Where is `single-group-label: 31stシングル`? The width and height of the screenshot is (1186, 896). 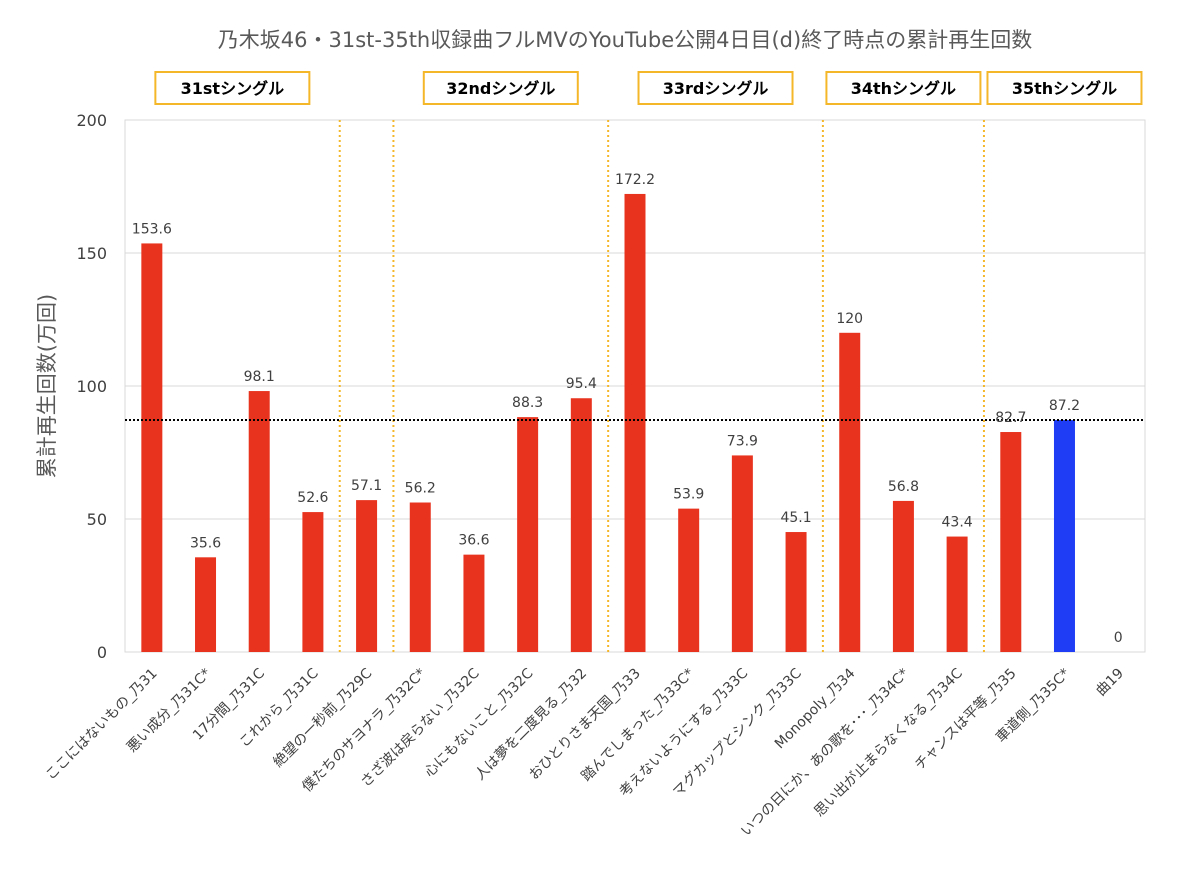
single-group-label: 31stシングル is located at coordinates (232, 88).